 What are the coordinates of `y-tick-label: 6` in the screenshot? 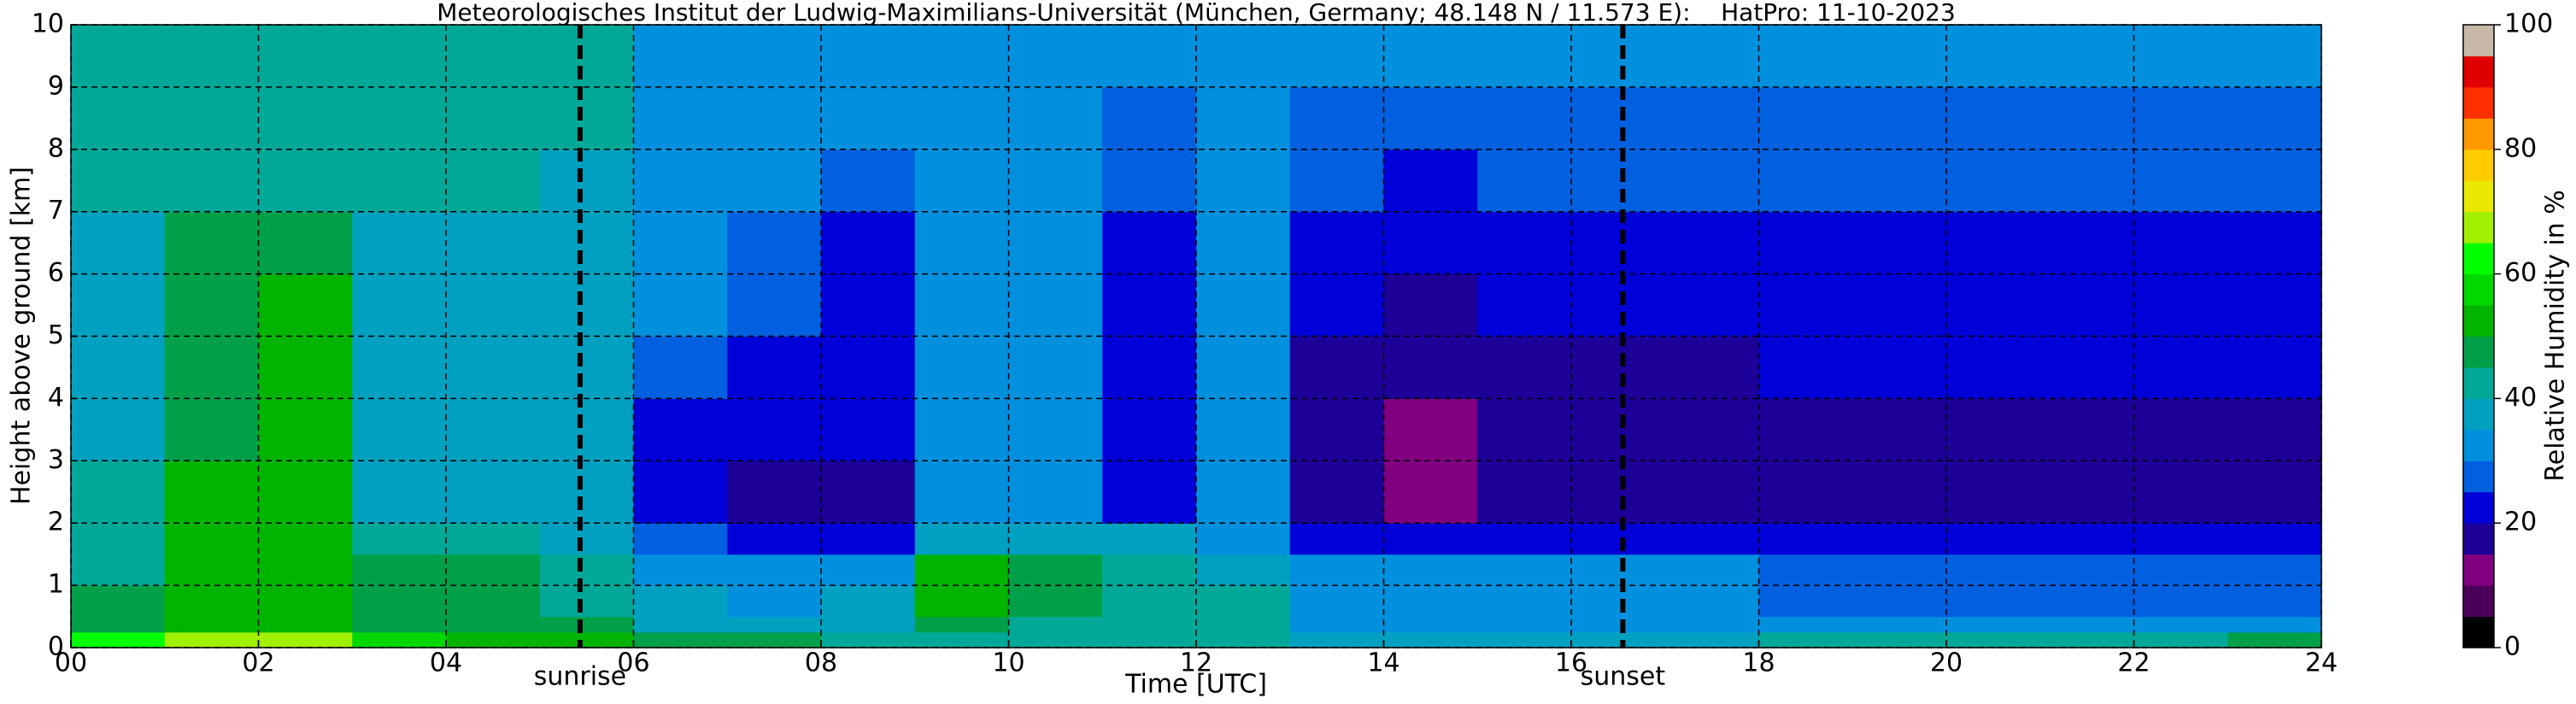 It's located at (56, 273).